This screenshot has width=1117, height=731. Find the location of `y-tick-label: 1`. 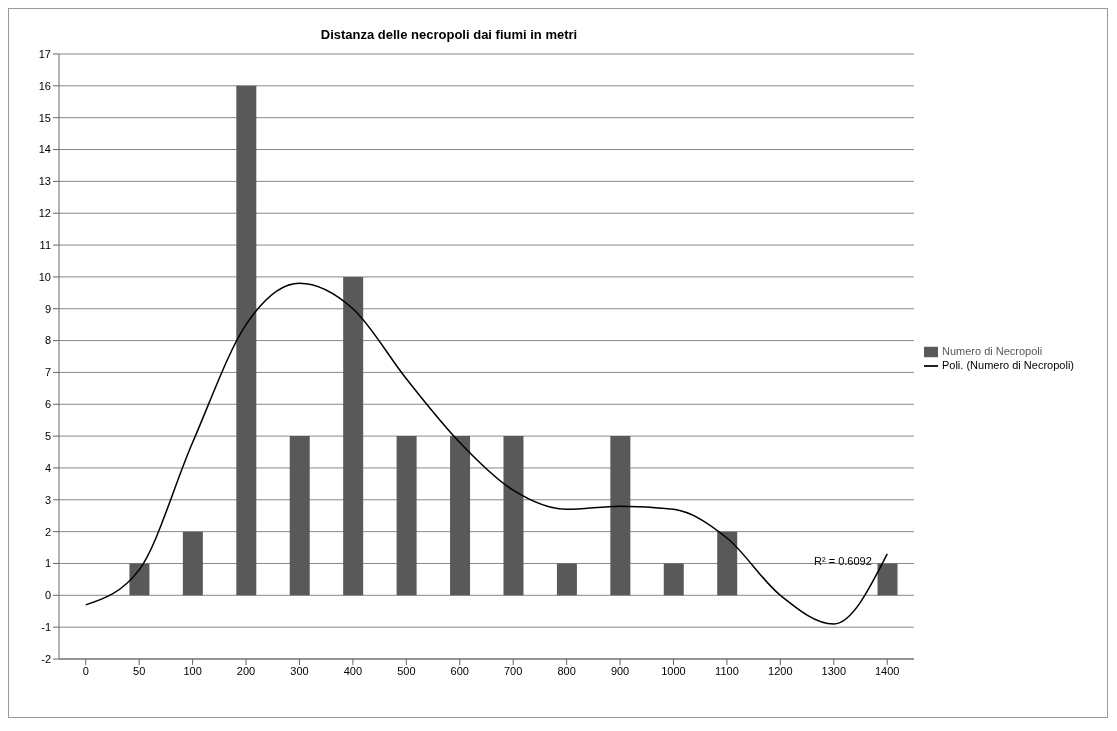

y-tick-label: 1 is located at coordinates (47, 563).